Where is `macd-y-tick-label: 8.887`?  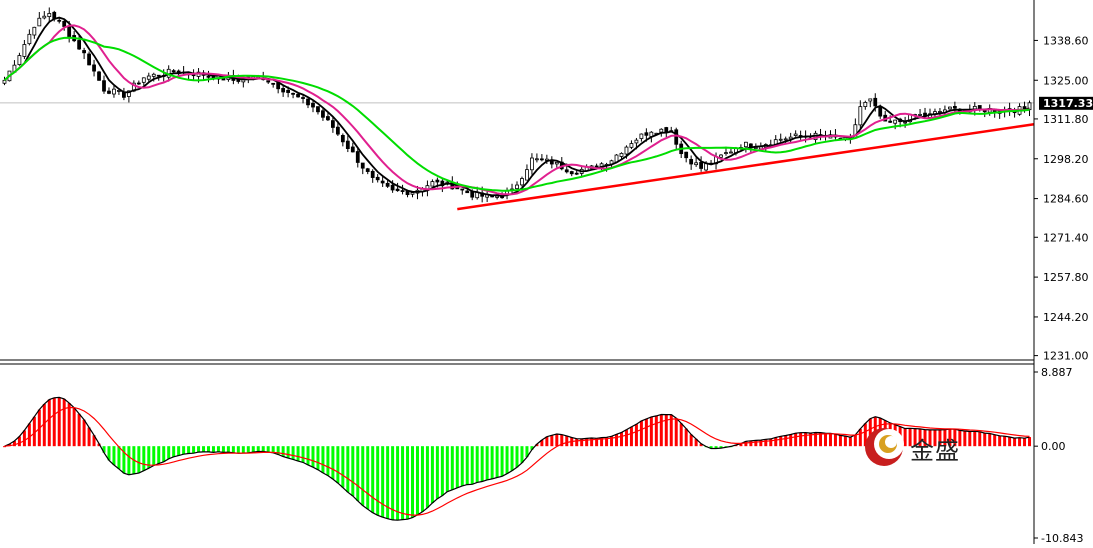
macd-y-tick-label: 8.887 is located at coordinates (1057, 372).